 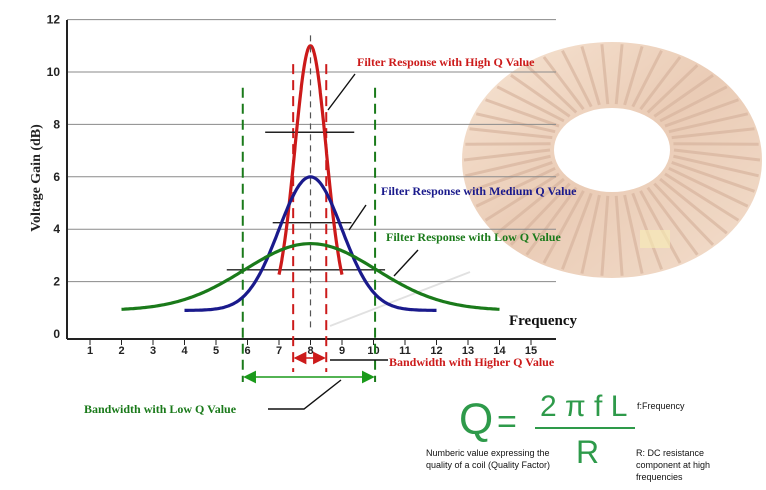 I want to click on f-frequency-note: f:Frequency, so click(x=661, y=406).